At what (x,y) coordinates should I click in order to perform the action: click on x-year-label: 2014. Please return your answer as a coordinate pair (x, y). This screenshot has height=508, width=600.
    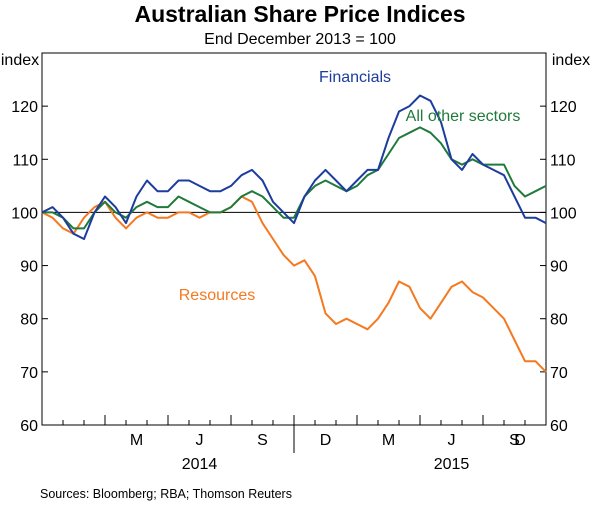
    Looking at the image, I should click on (200, 464).